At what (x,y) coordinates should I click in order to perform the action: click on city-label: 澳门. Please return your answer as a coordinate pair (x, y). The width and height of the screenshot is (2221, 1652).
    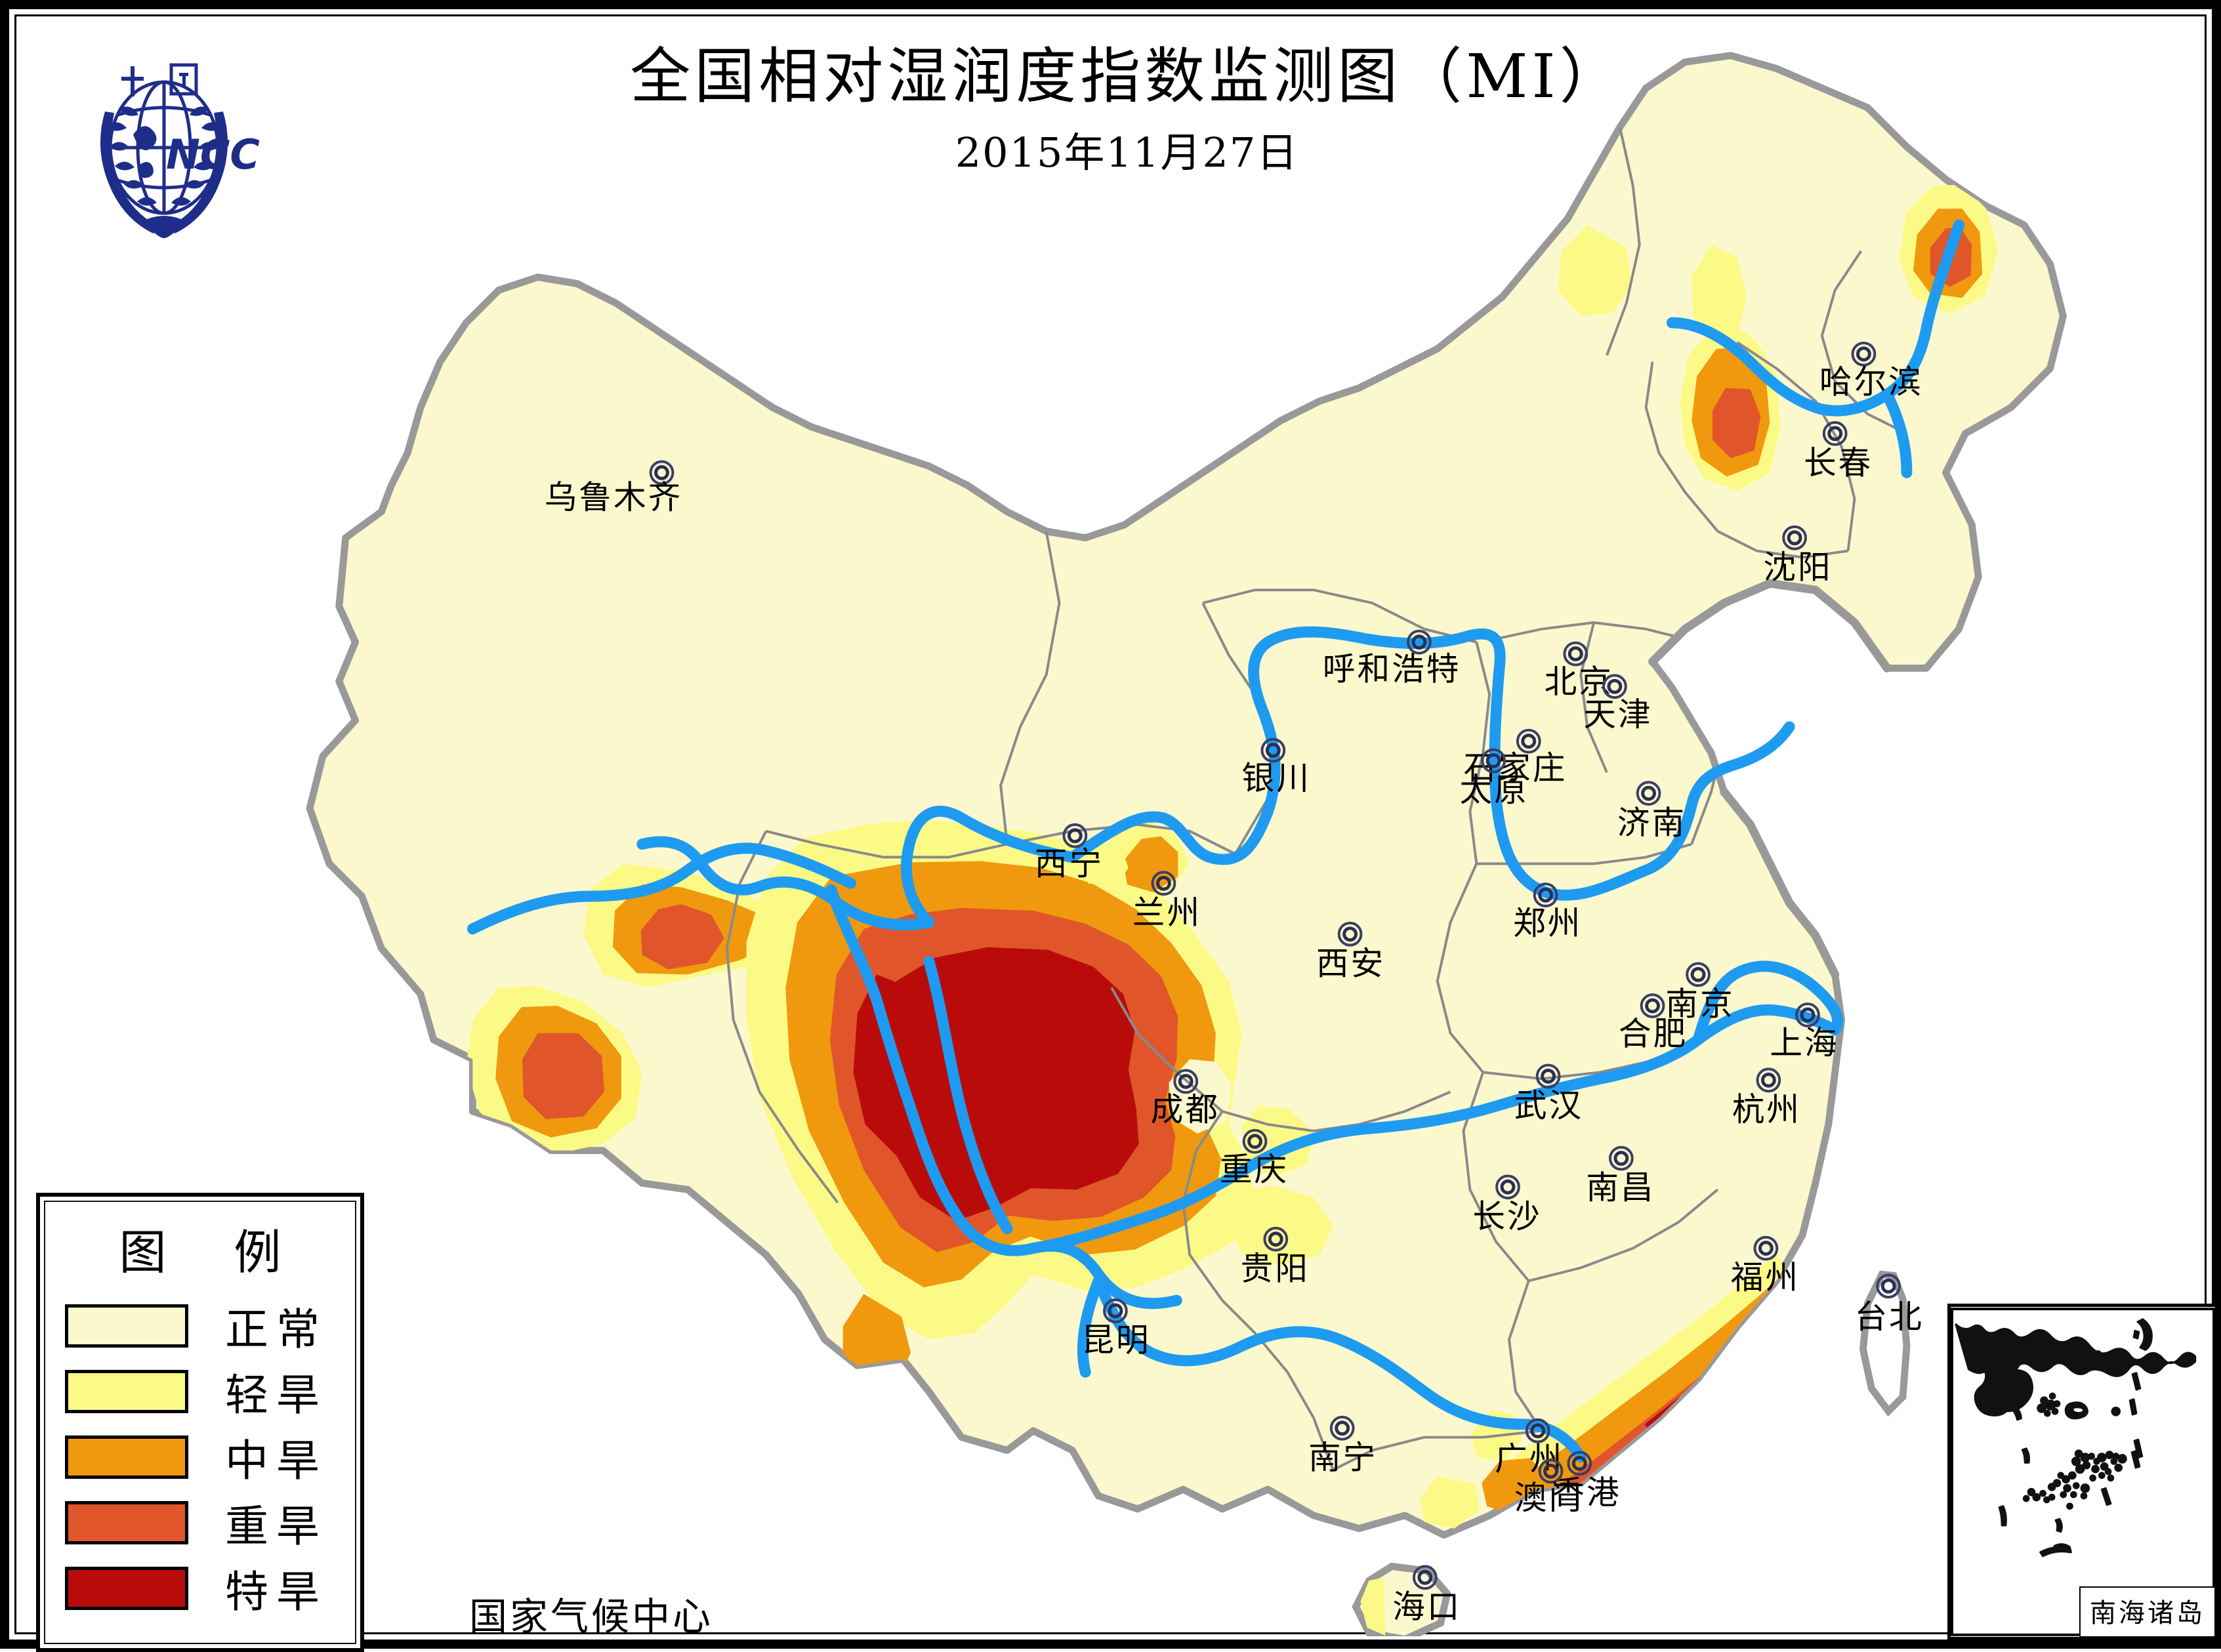
    Looking at the image, I should click on (1548, 1498).